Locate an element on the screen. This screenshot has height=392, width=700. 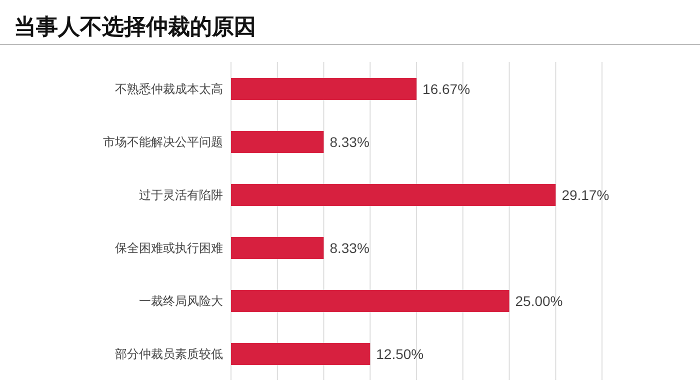
y-tick-label: 不熟悉仲裁成本太高 is located at coordinates (169, 89).